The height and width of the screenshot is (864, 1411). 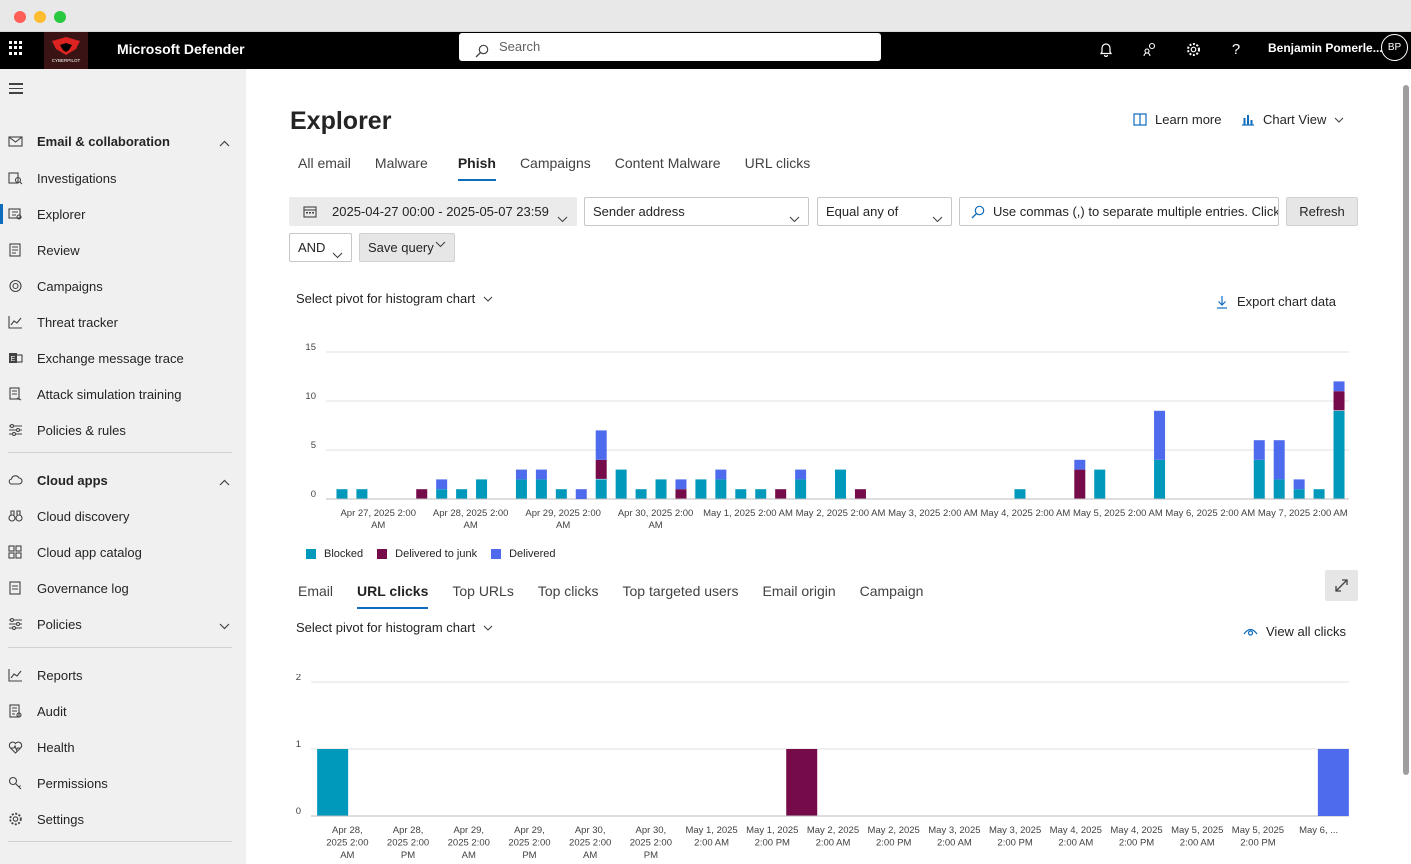 I want to click on learn-more-link: Learn more, so click(x=1177, y=119).